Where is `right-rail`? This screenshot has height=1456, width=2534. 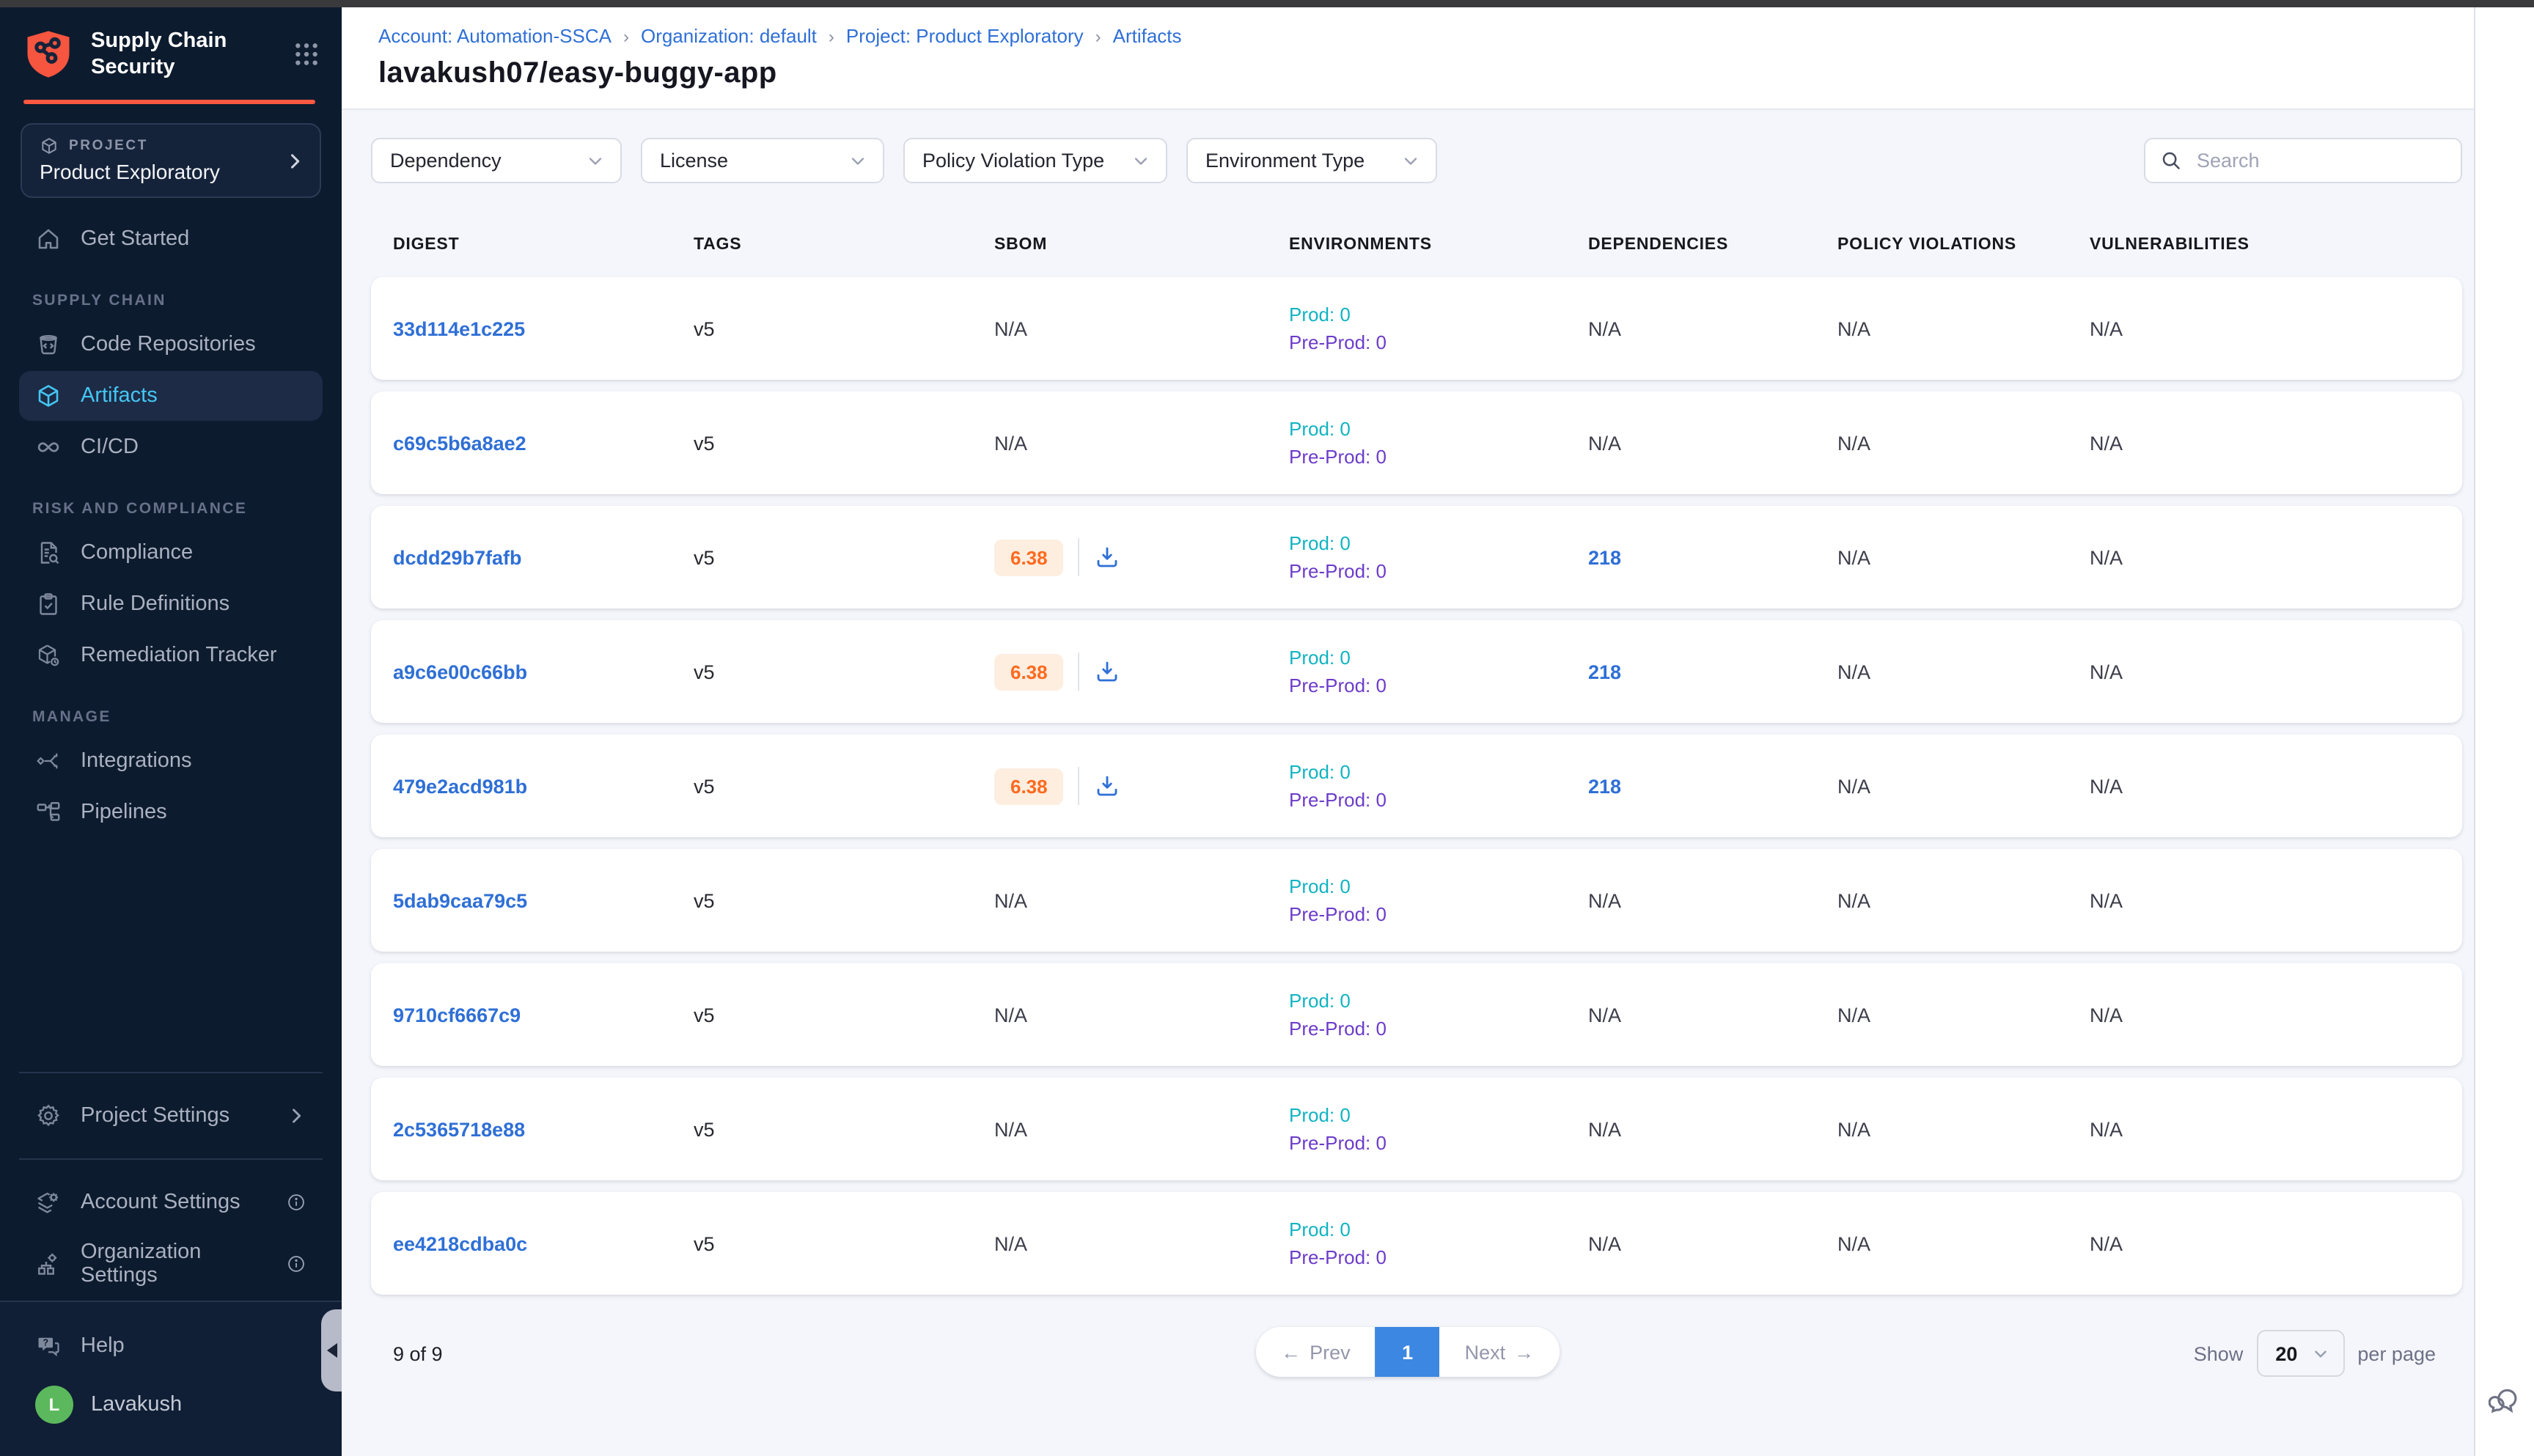
right-rail is located at coordinates (2504, 731).